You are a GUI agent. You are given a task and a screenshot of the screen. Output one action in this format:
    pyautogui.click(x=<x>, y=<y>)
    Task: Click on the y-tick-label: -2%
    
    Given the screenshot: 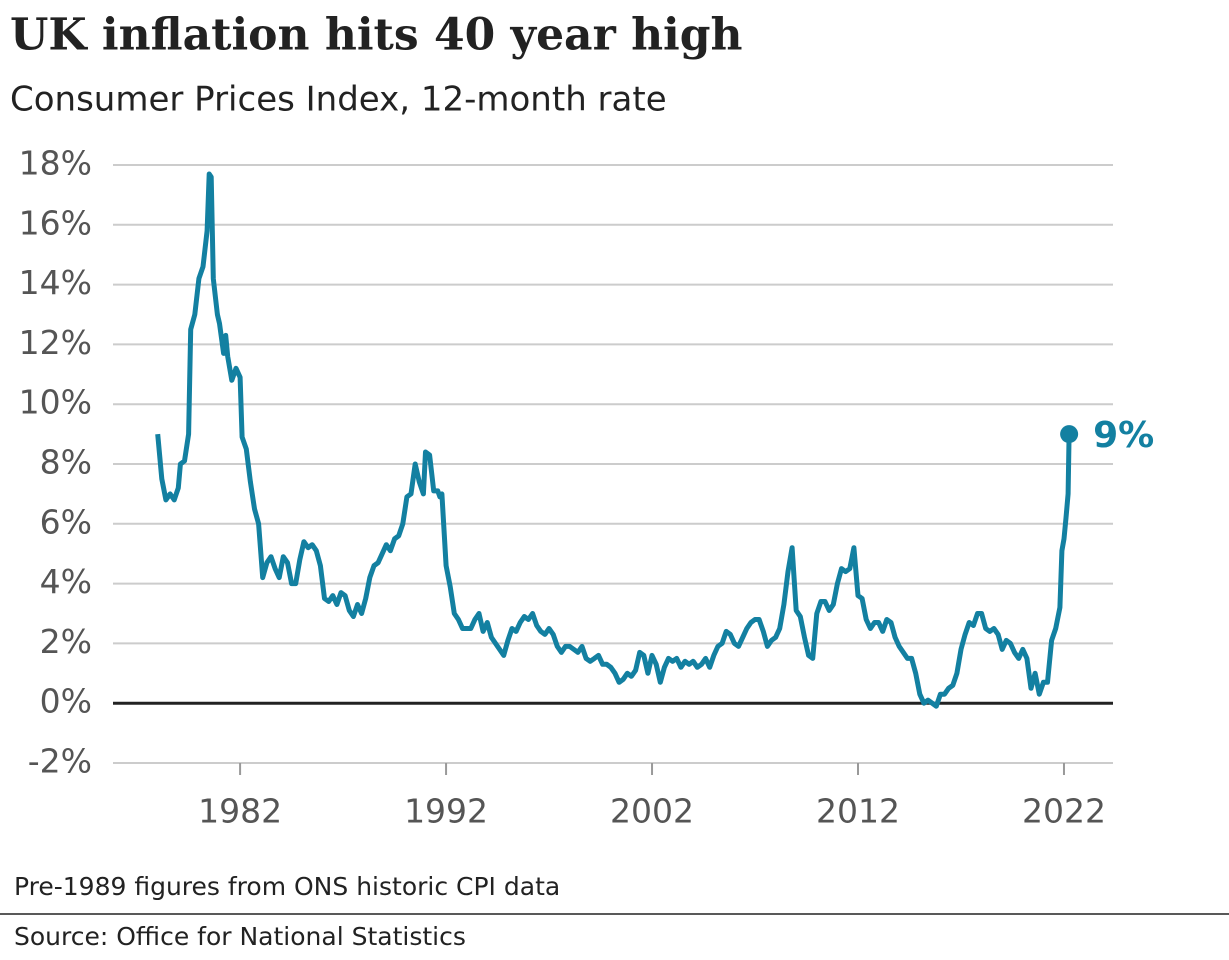 What is the action you would take?
    pyautogui.click(x=60, y=761)
    